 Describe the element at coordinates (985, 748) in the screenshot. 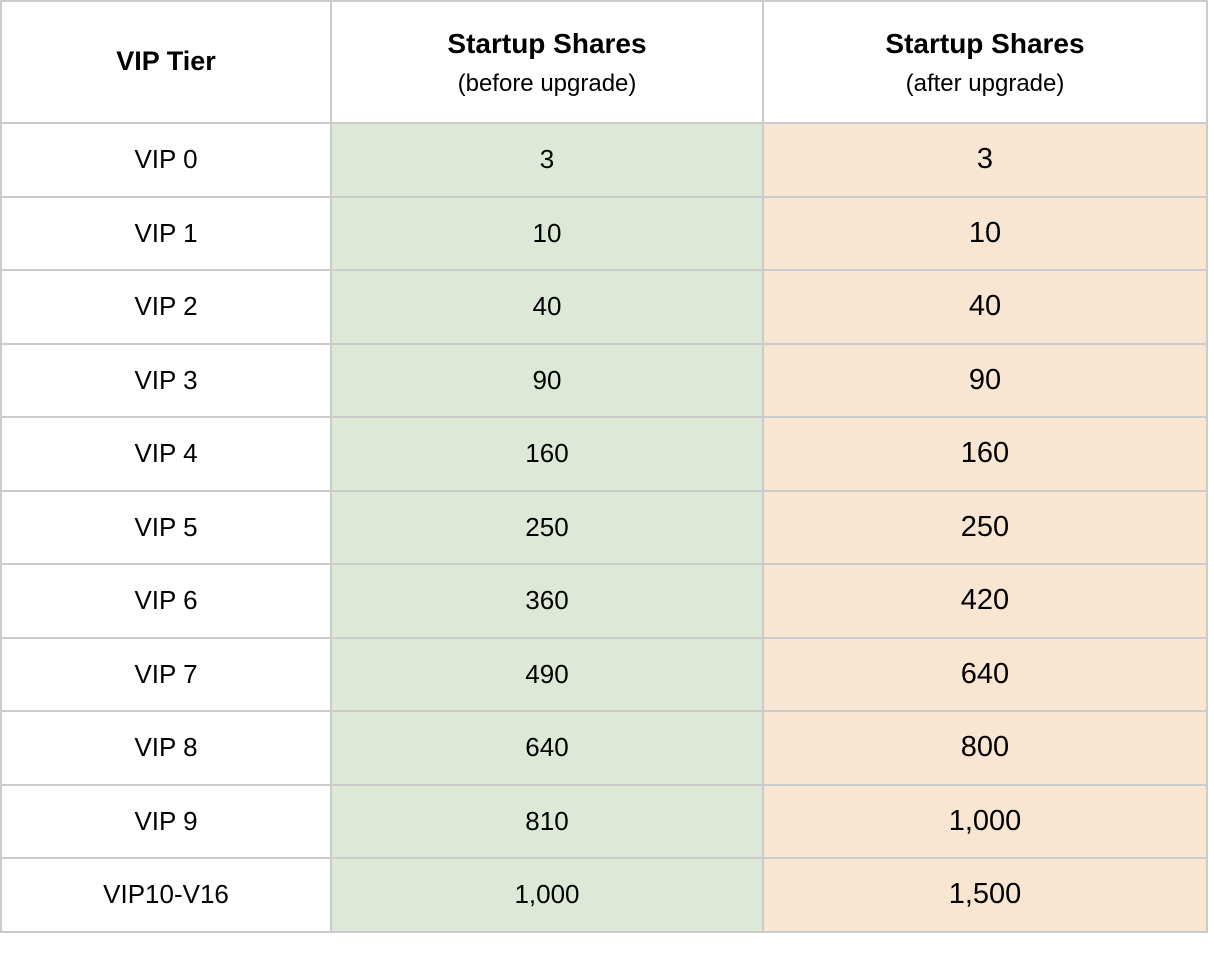

I see `after-shares-cell: 800` at that location.